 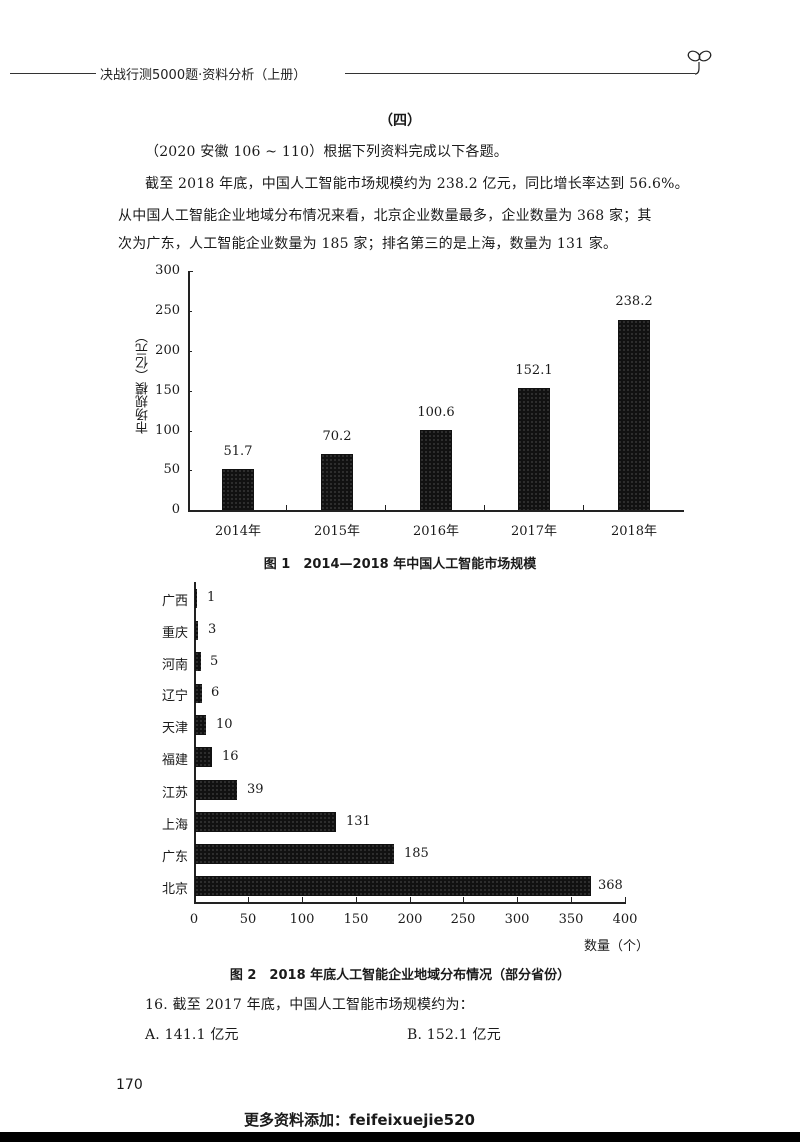 I want to click on chart2-bar-liaoning, so click(x=198, y=693).